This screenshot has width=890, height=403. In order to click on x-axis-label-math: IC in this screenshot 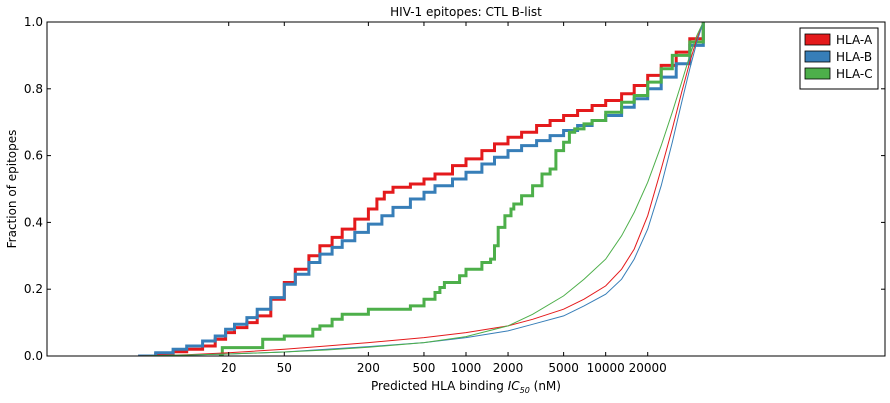, I will do `click(514, 386)`.